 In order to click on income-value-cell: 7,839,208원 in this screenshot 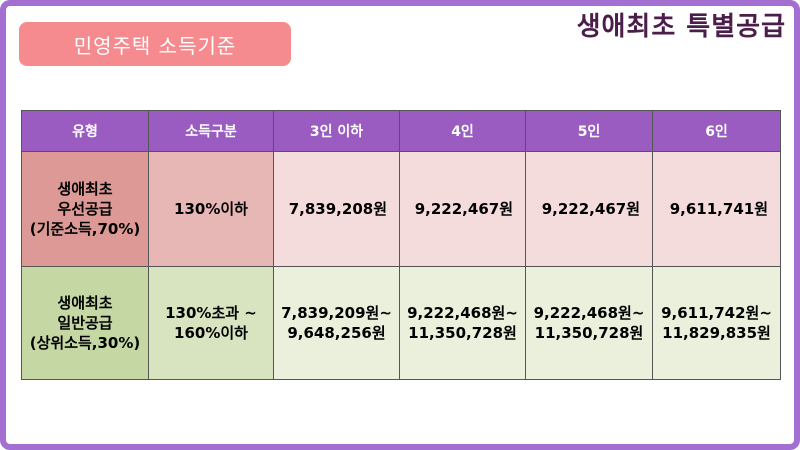, I will do `click(336, 209)`.